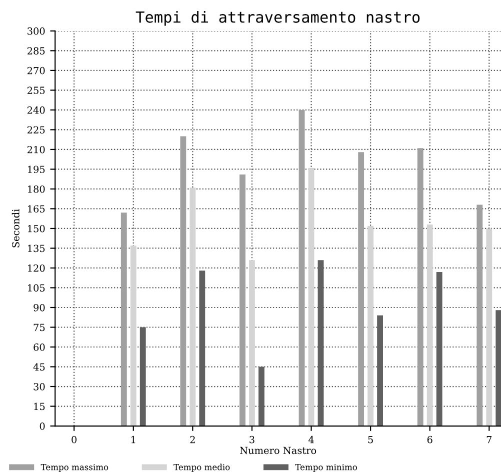  I want to click on y-tick-label: 210, so click(36, 150).